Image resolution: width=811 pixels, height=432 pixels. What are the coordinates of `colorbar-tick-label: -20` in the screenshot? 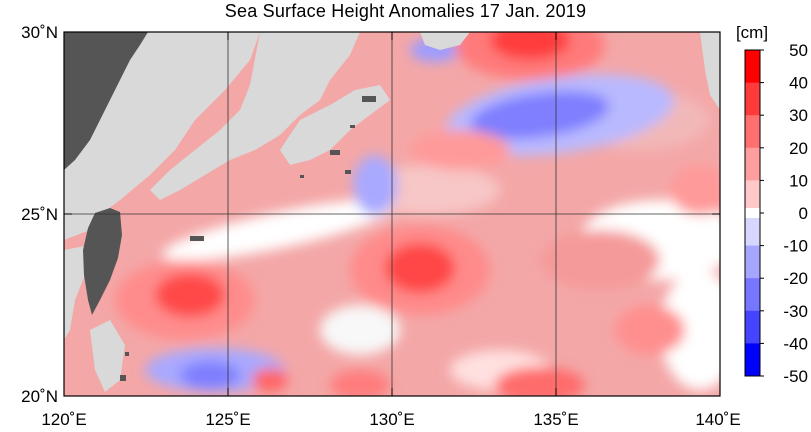 It's located at (795, 278).